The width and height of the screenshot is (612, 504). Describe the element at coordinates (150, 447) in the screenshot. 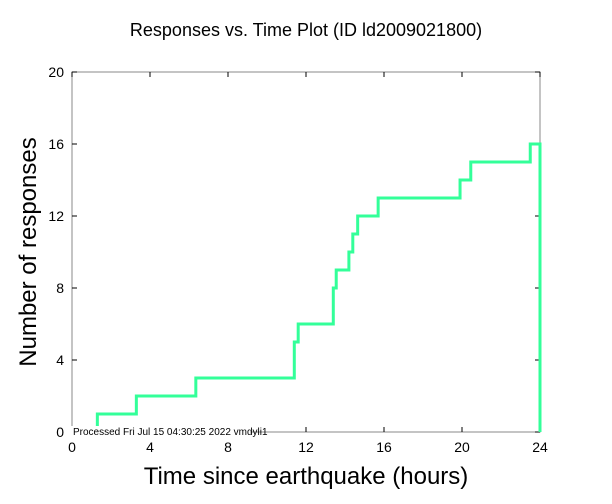

I see `x-tick-label: 4` at that location.